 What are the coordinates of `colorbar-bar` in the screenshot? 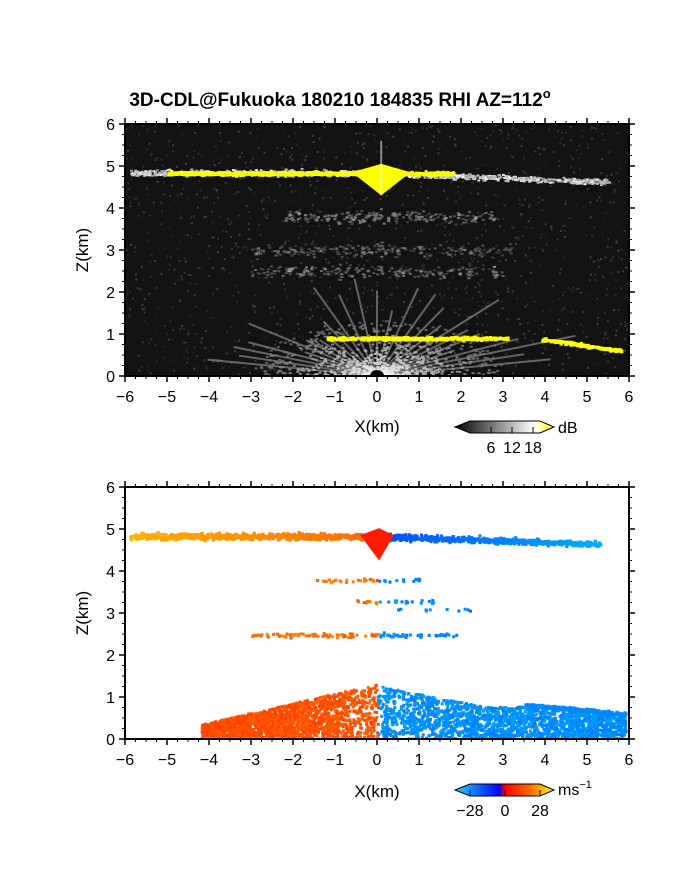 It's located at (504, 427).